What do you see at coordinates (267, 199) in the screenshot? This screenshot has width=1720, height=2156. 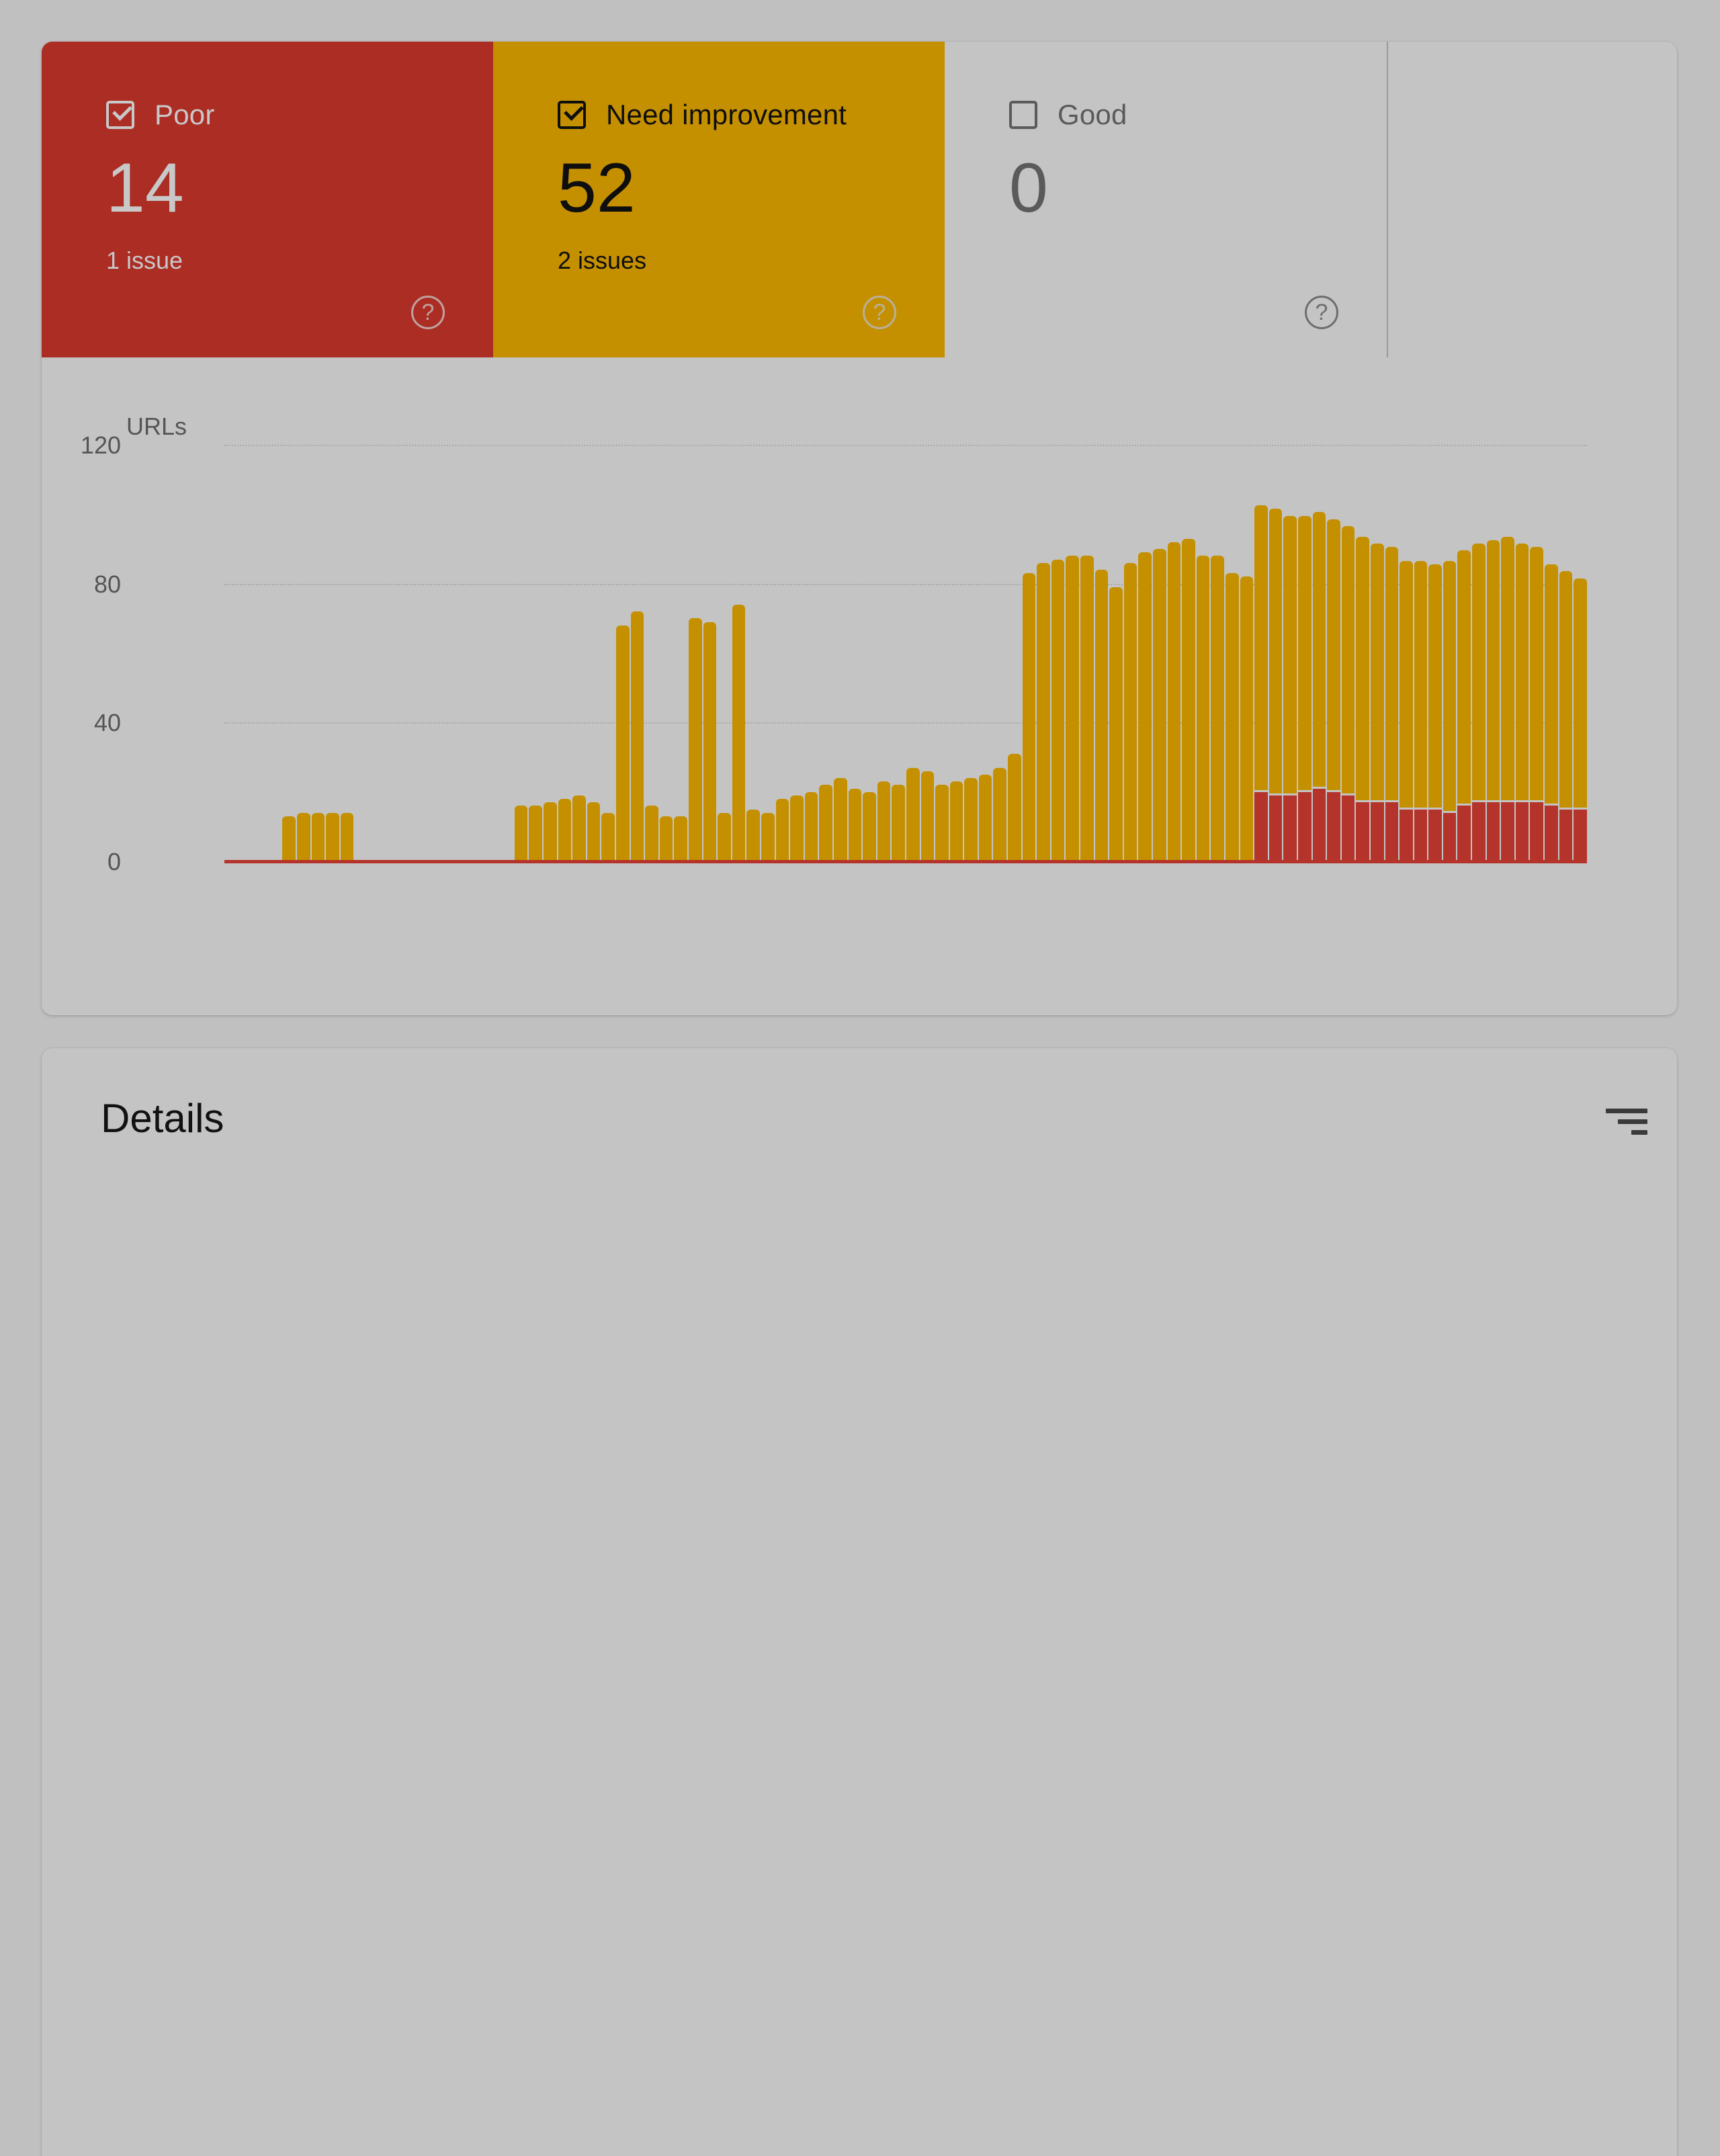 I see `summary-tile-poor: Poor 14 1 issue ?` at bounding box center [267, 199].